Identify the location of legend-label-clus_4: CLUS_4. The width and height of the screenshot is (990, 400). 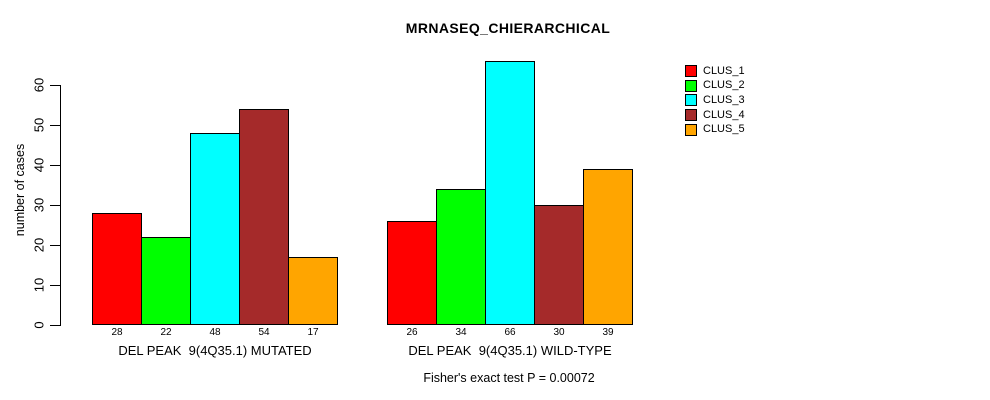
(724, 114).